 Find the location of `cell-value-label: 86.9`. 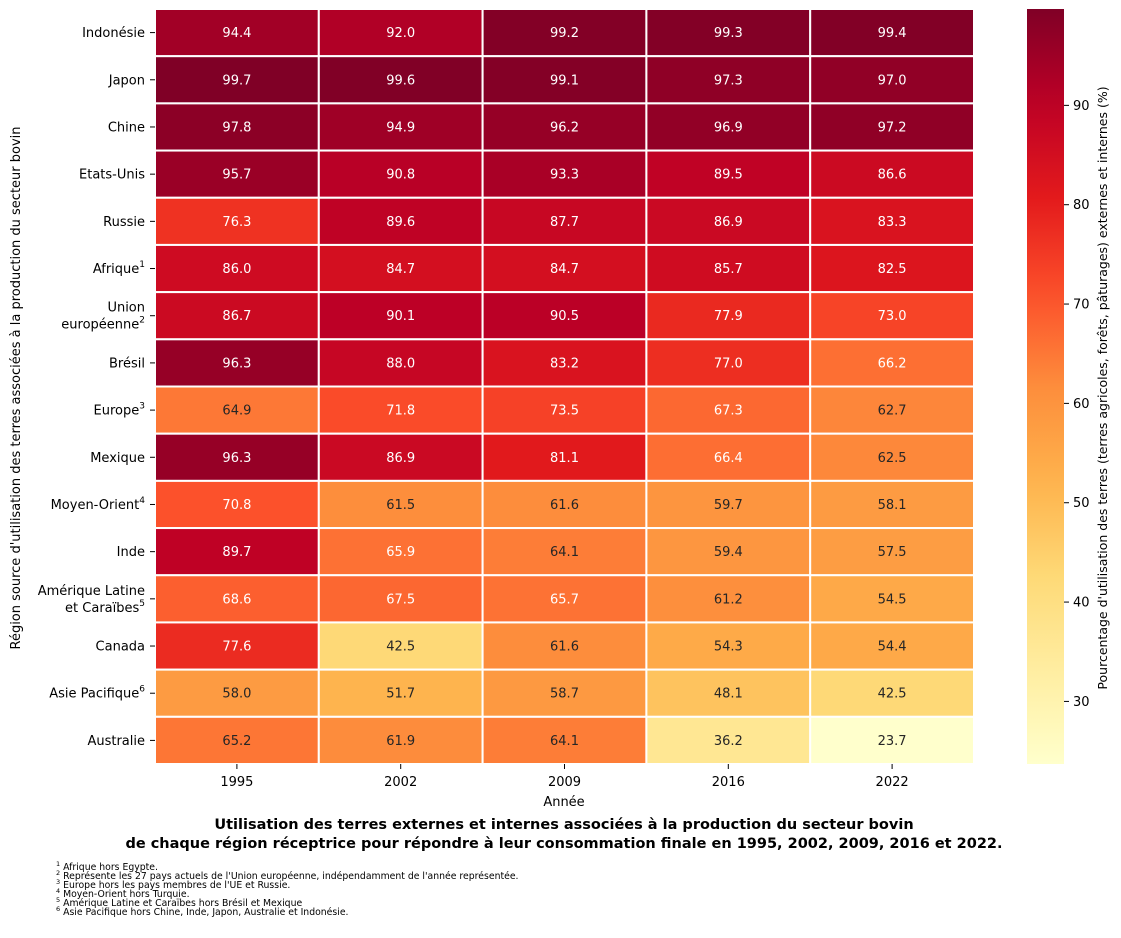

cell-value-label: 86.9 is located at coordinates (728, 222).